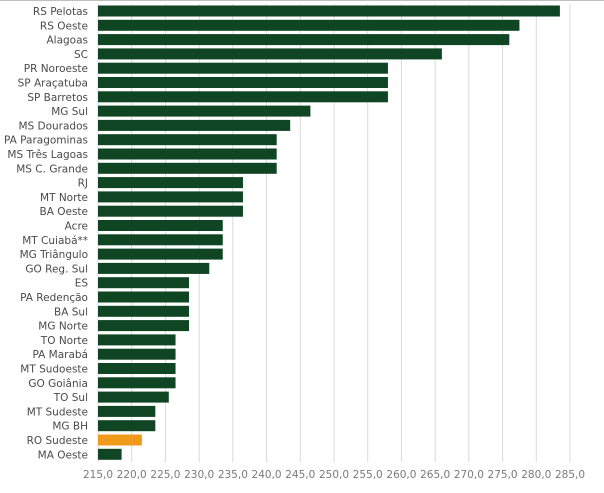  I want to click on bar-go-reg-sul, so click(154, 268).